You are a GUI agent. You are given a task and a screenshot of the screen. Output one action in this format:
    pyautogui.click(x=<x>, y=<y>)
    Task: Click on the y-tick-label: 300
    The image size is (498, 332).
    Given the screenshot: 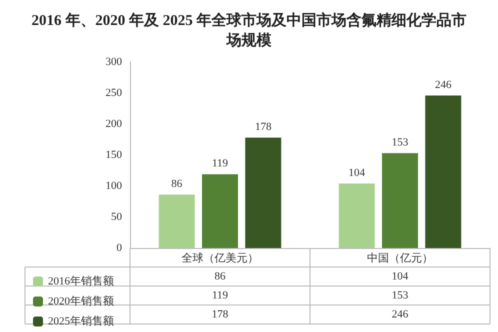 What is the action you would take?
    pyautogui.click(x=114, y=62)
    